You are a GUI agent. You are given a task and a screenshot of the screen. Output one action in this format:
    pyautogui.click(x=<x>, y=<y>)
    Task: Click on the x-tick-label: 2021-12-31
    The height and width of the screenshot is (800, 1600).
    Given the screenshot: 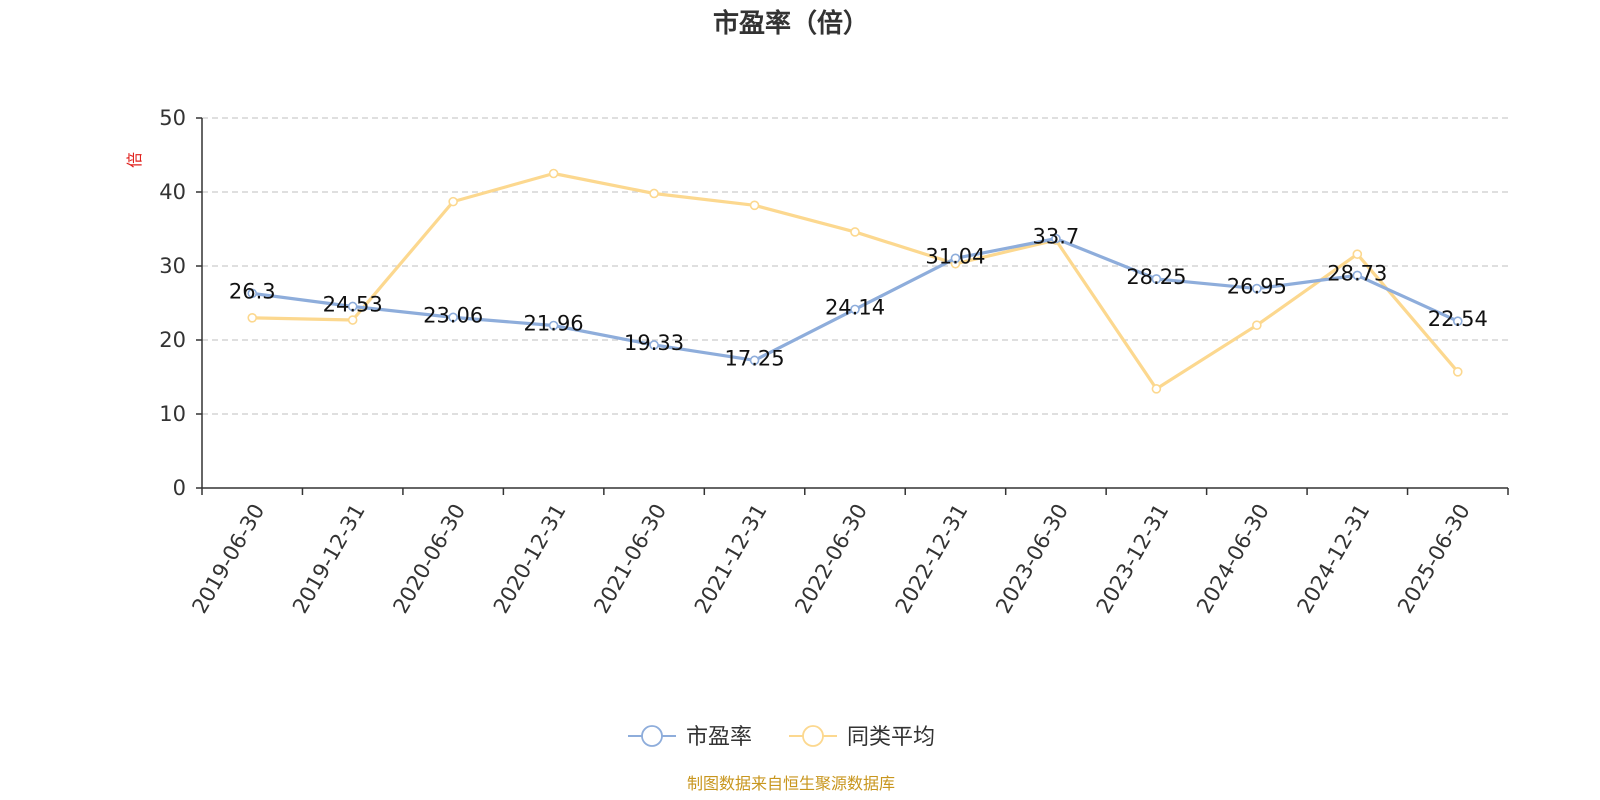 What is the action you would take?
    pyautogui.click(x=731, y=559)
    